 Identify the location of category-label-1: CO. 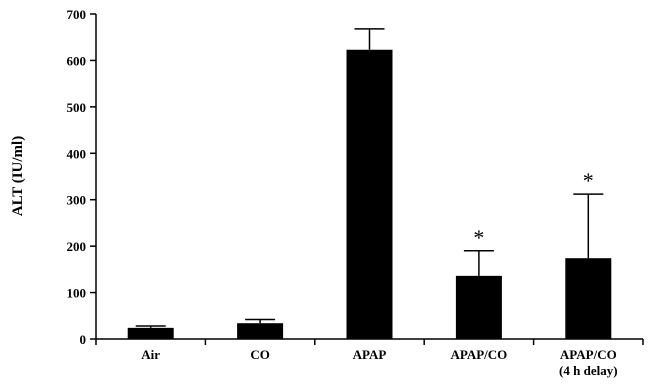
(260, 354).